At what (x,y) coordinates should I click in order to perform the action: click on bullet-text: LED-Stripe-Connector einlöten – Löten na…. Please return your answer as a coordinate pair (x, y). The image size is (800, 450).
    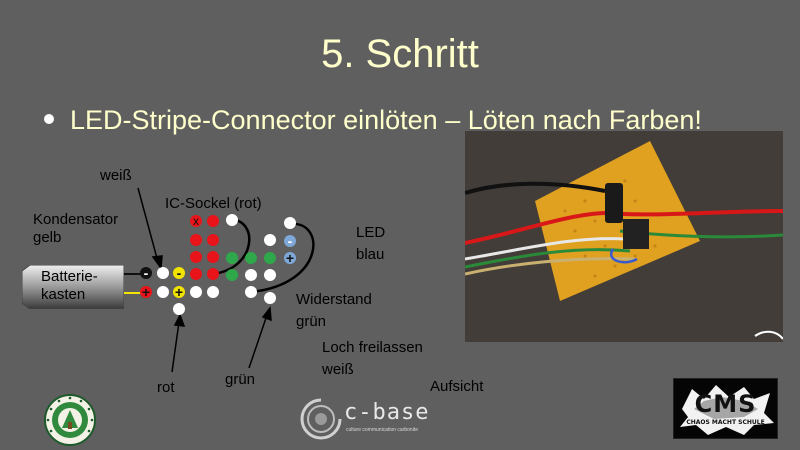
    Looking at the image, I should click on (386, 120).